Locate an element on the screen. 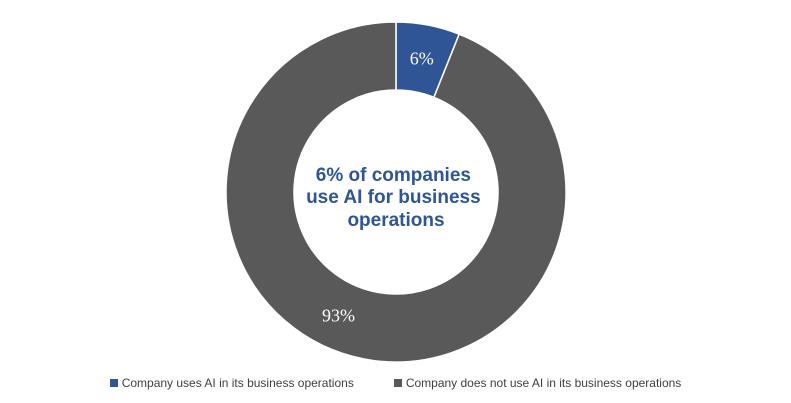 This screenshot has height=403, width=791. slice-labels: 6% 93% is located at coordinates (378, 186).